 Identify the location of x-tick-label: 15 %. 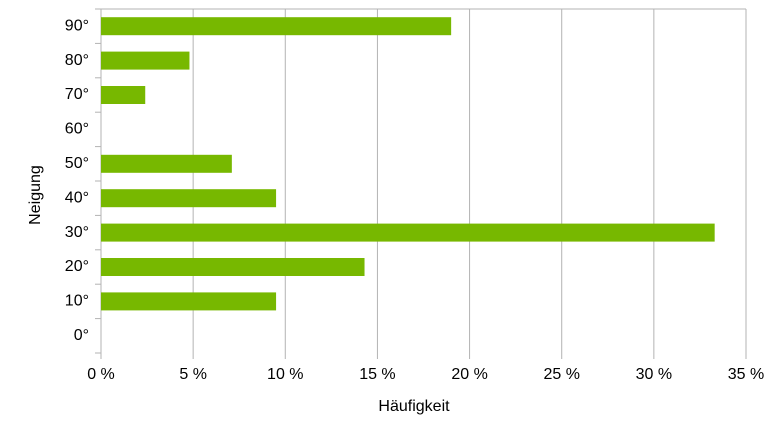
(377, 374).